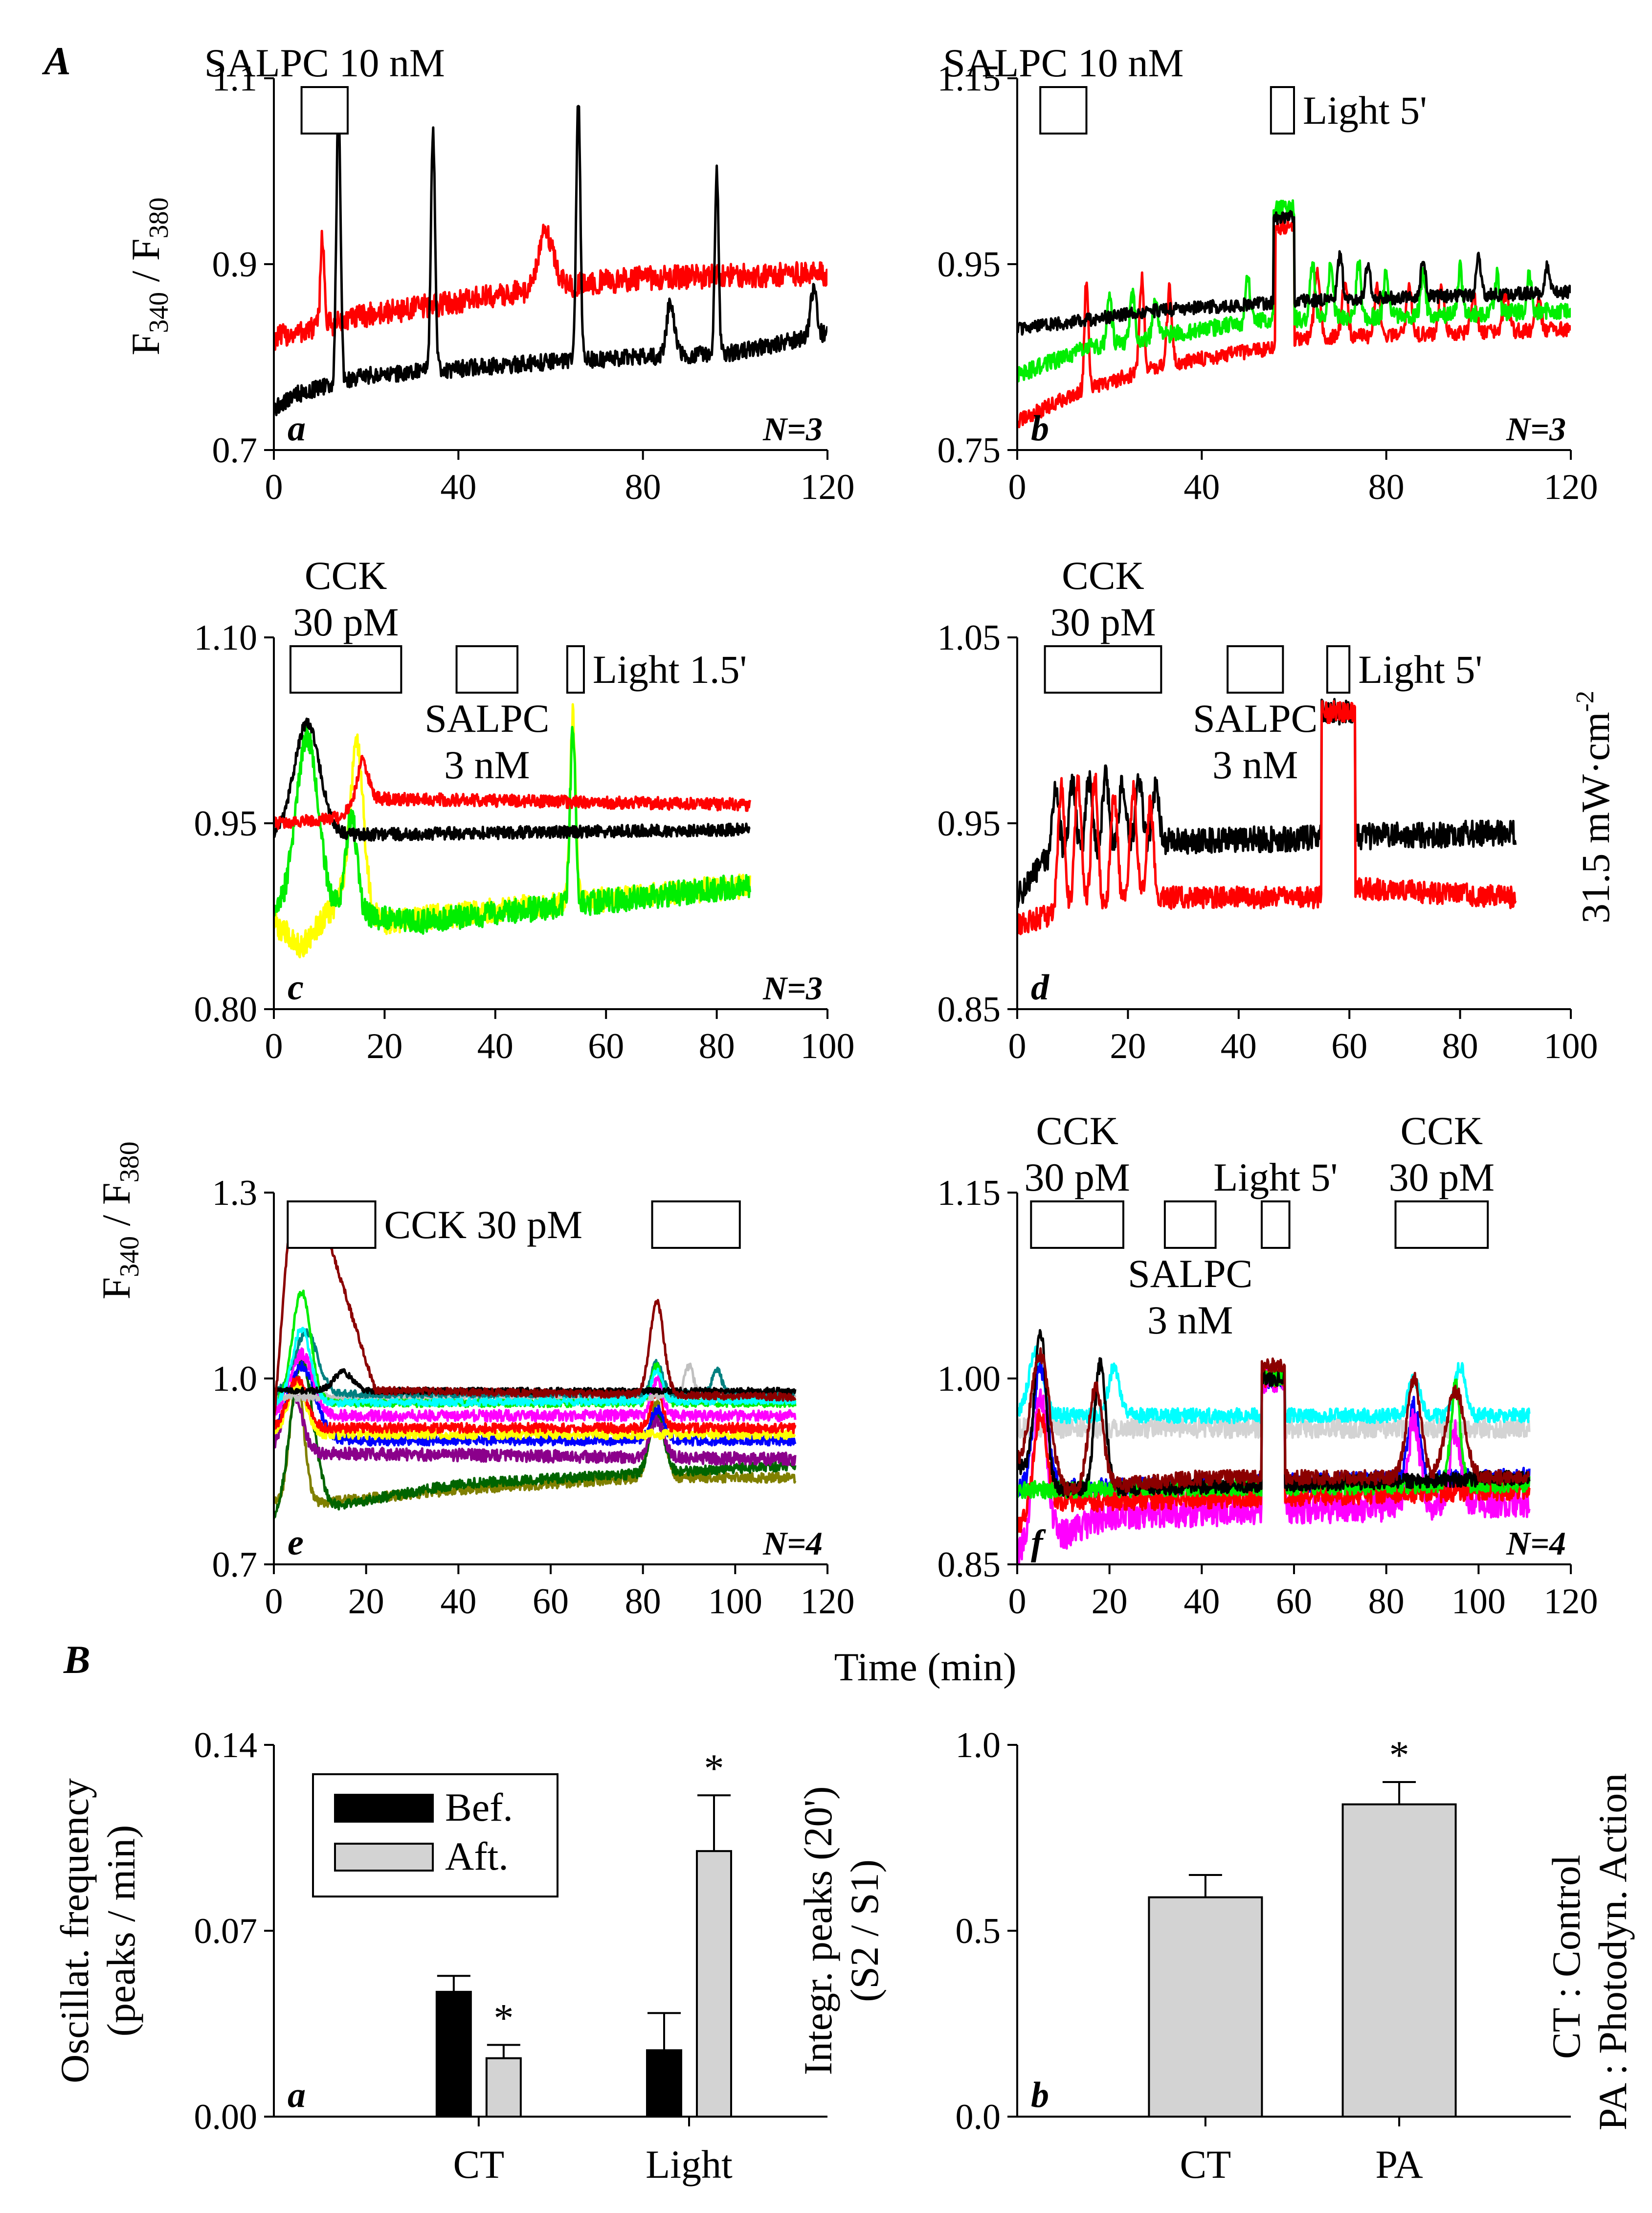 The image size is (1652, 2213). What do you see at coordinates (1566, 1957) in the screenshot?
I see `legend-note-line-1: CT : Control` at bounding box center [1566, 1957].